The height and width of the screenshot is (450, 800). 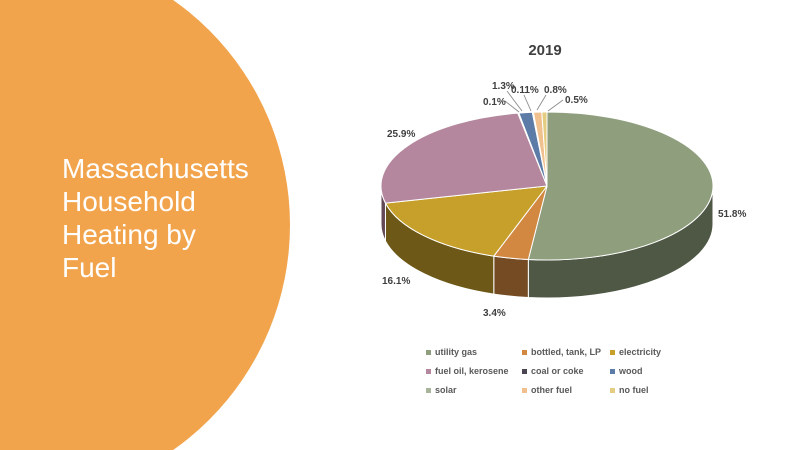 I want to click on legend-label-bottled-tank-lp: bottled, tank, LP, so click(x=566, y=352).